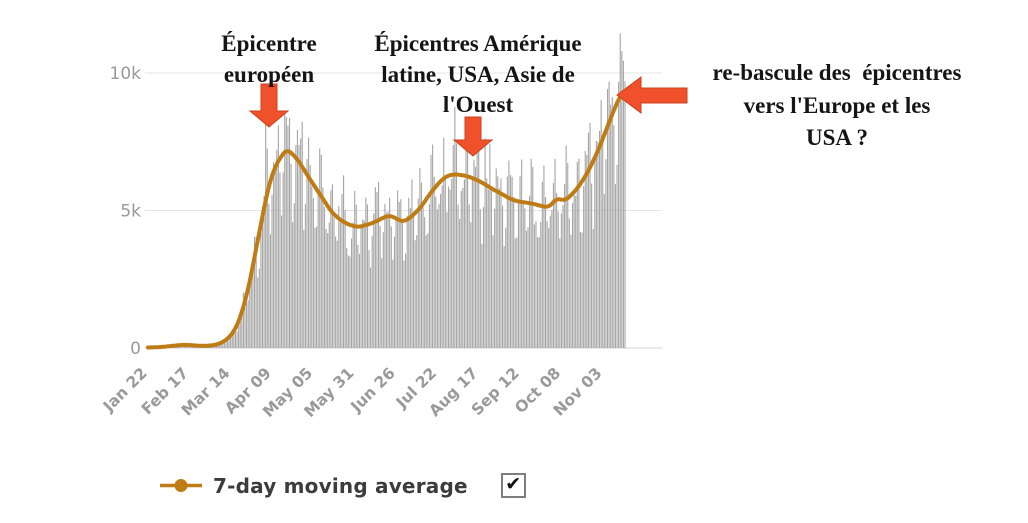  What do you see at coordinates (269, 59) in the screenshot?
I see `annotation-european-epicentre: Épicentre européen` at bounding box center [269, 59].